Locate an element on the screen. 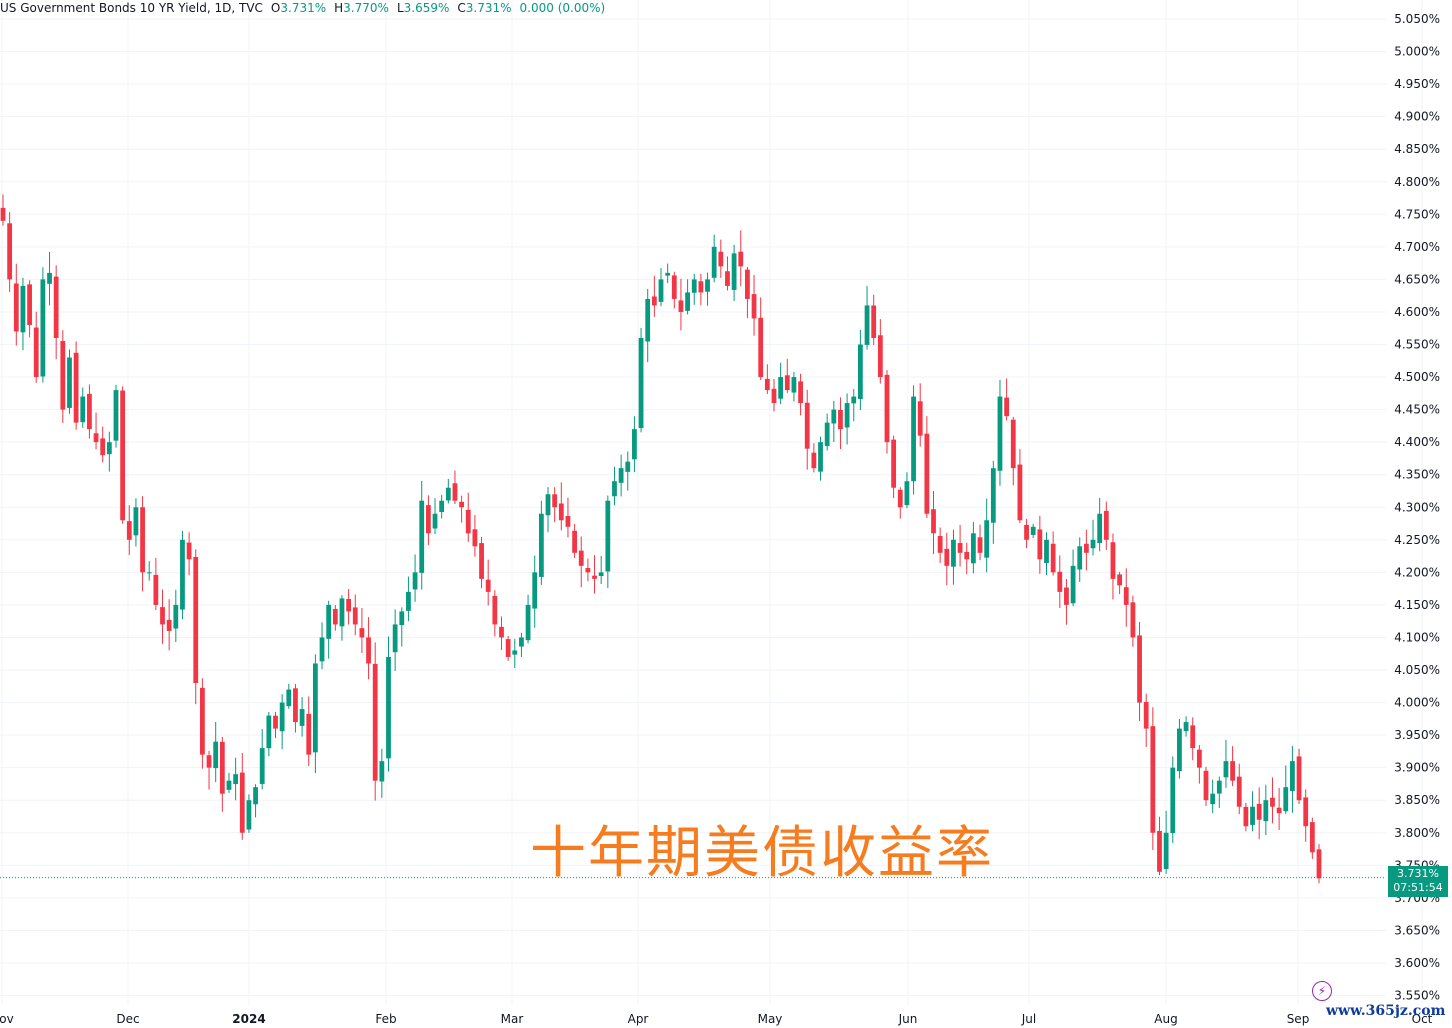  x-tick-label: Nov is located at coordinates (7, 1019).